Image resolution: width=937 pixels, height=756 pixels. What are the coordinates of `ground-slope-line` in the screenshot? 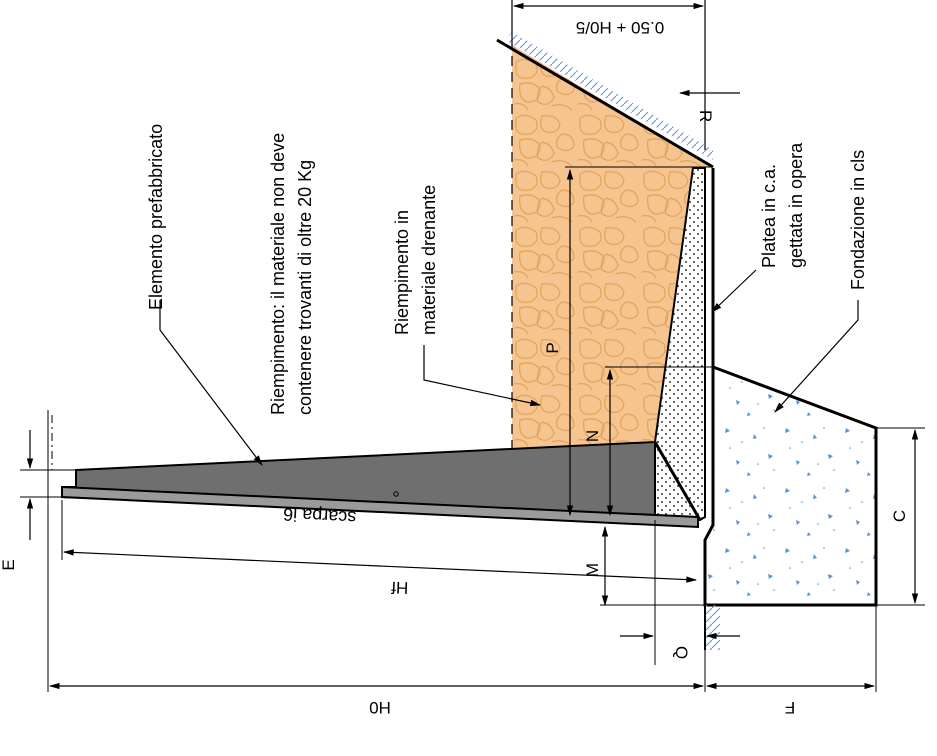 It's located at (605, 103).